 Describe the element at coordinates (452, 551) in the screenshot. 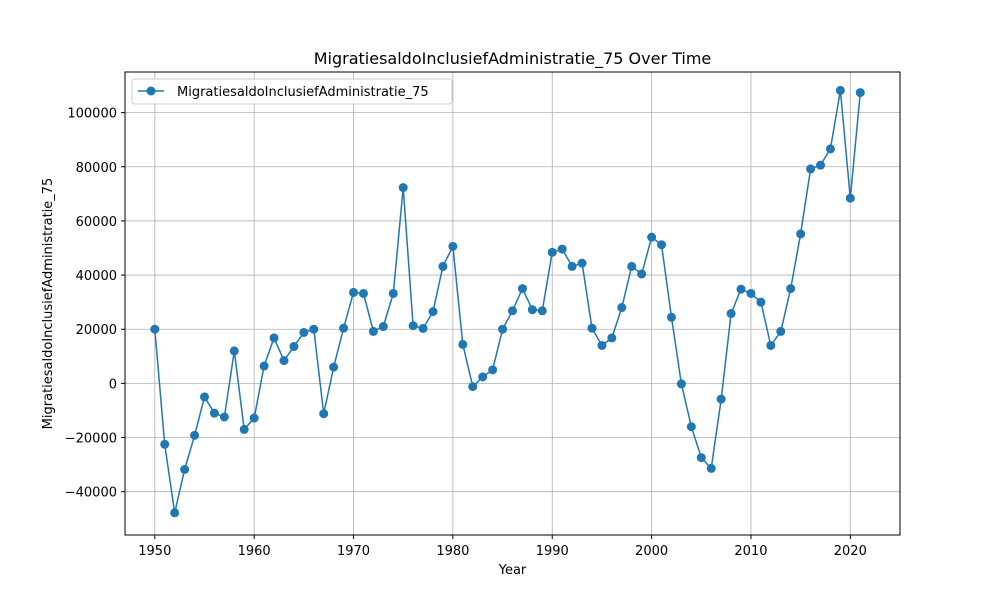

I see `x-tick-label: 1980` at that location.